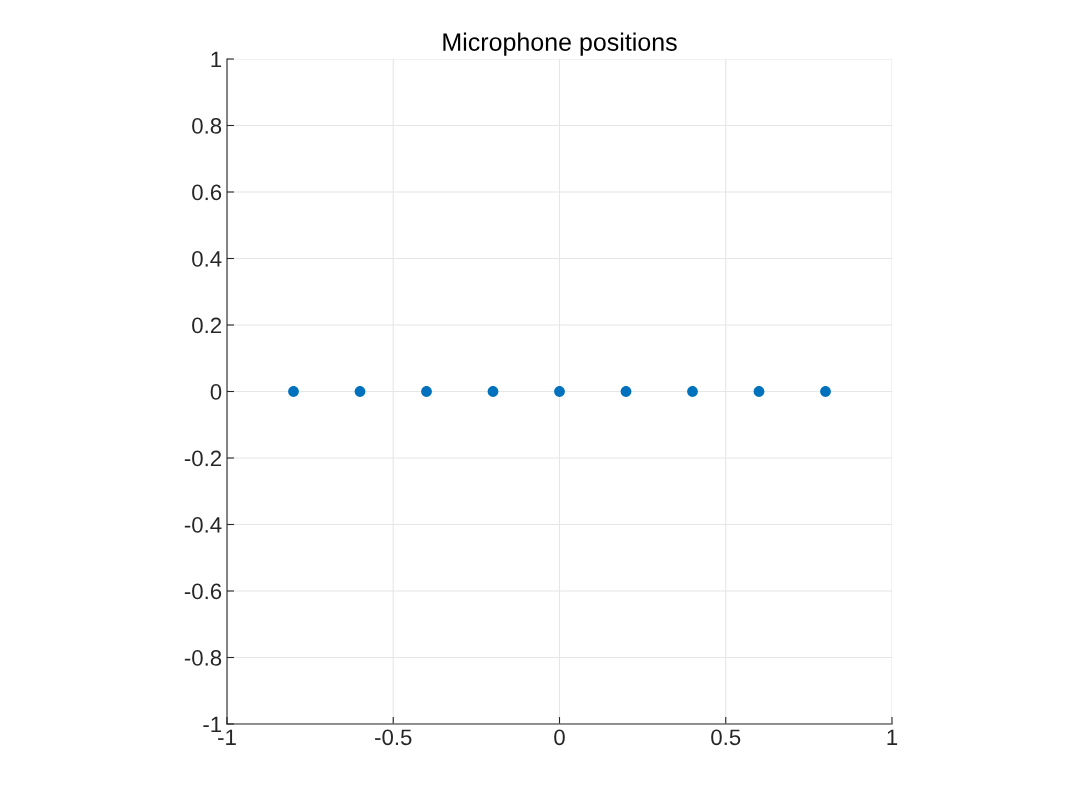  I want to click on y-tick-label: 0.4, so click(207, 259).